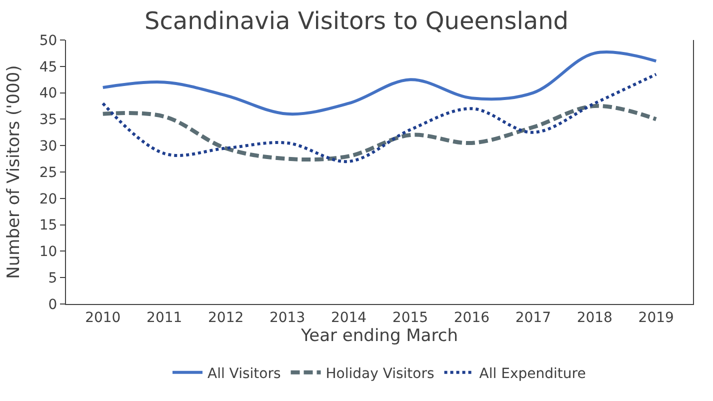 The image size is (713, 401). I want to click on y-tick-label: 15, so click(48, 226).